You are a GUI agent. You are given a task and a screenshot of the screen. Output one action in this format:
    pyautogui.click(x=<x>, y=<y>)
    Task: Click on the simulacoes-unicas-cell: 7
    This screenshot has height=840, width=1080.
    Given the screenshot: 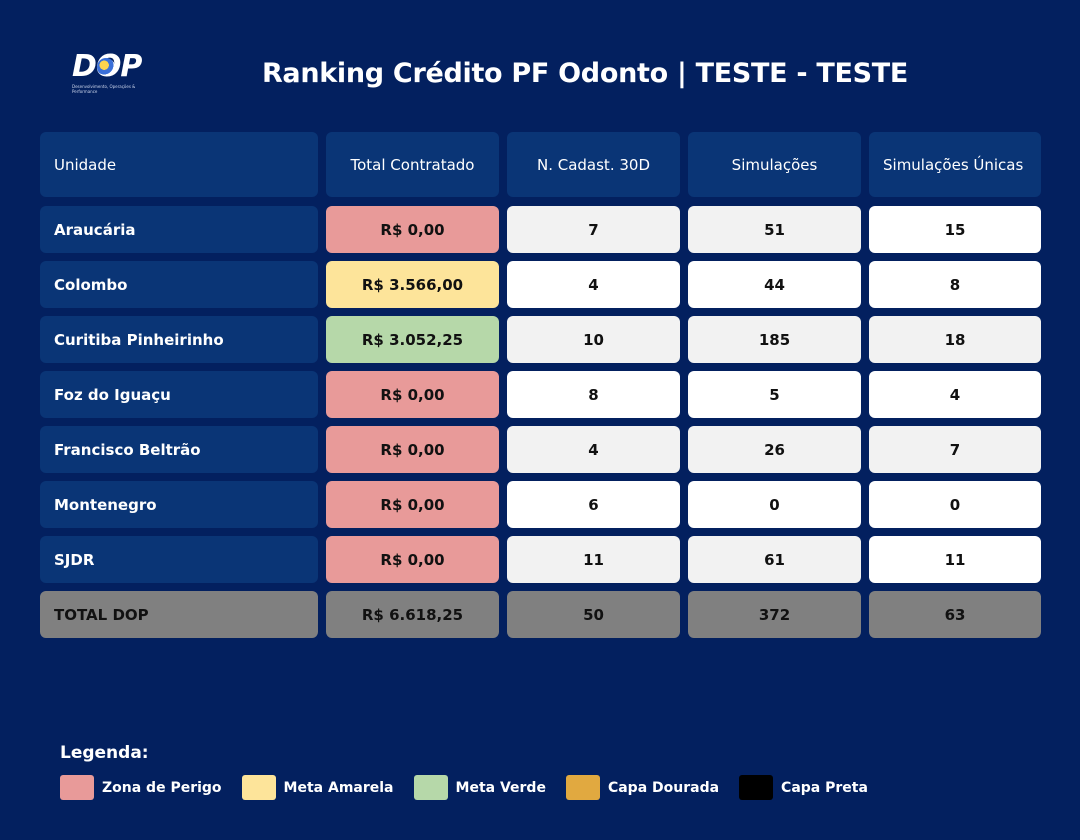 What is the action you would take?
    pyautogui.click(x=955, y=449)
    